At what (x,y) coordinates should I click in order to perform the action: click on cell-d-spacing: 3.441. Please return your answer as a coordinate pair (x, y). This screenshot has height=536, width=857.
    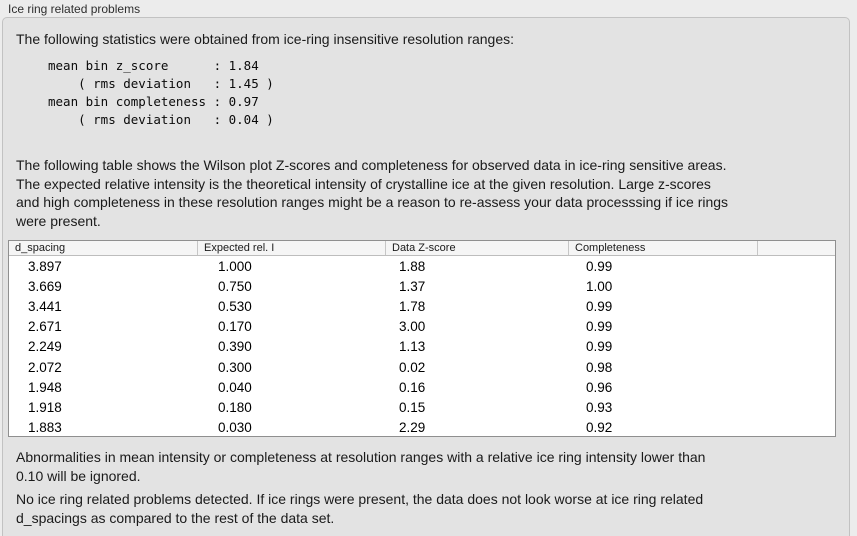
    Looking at the image, I should click on (45, 306).